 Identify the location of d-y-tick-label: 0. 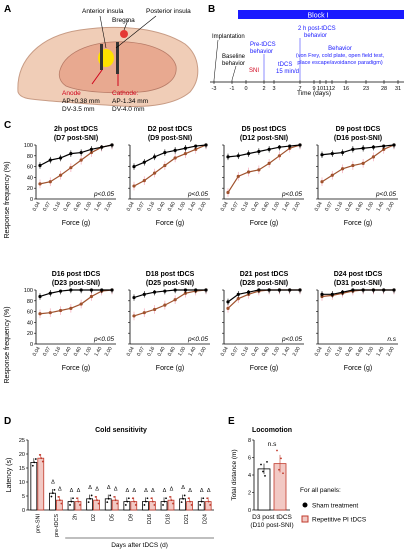
(23, 511).